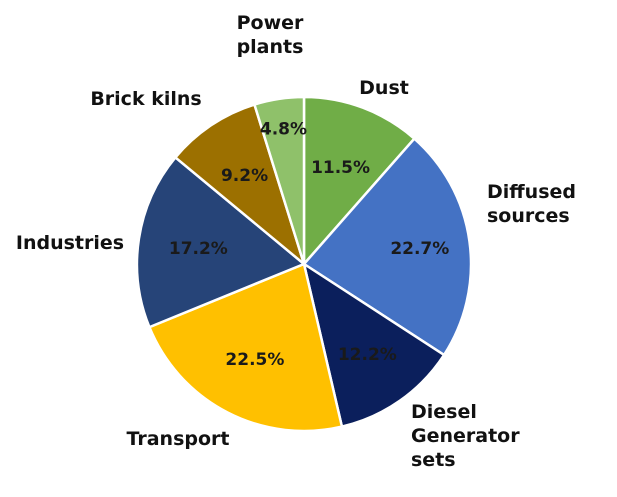 The width and height of the screenshot is (617, 497). I want to click on pie-slice-transport, so click(245, 347).